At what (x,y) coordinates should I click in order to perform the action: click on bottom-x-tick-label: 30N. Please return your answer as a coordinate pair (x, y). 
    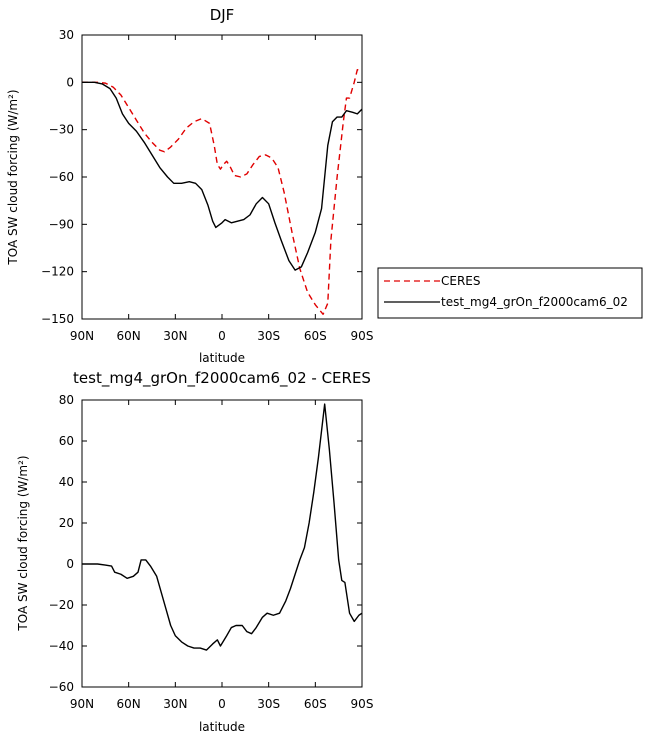
    Looking at the image, I should click on (175, 704).